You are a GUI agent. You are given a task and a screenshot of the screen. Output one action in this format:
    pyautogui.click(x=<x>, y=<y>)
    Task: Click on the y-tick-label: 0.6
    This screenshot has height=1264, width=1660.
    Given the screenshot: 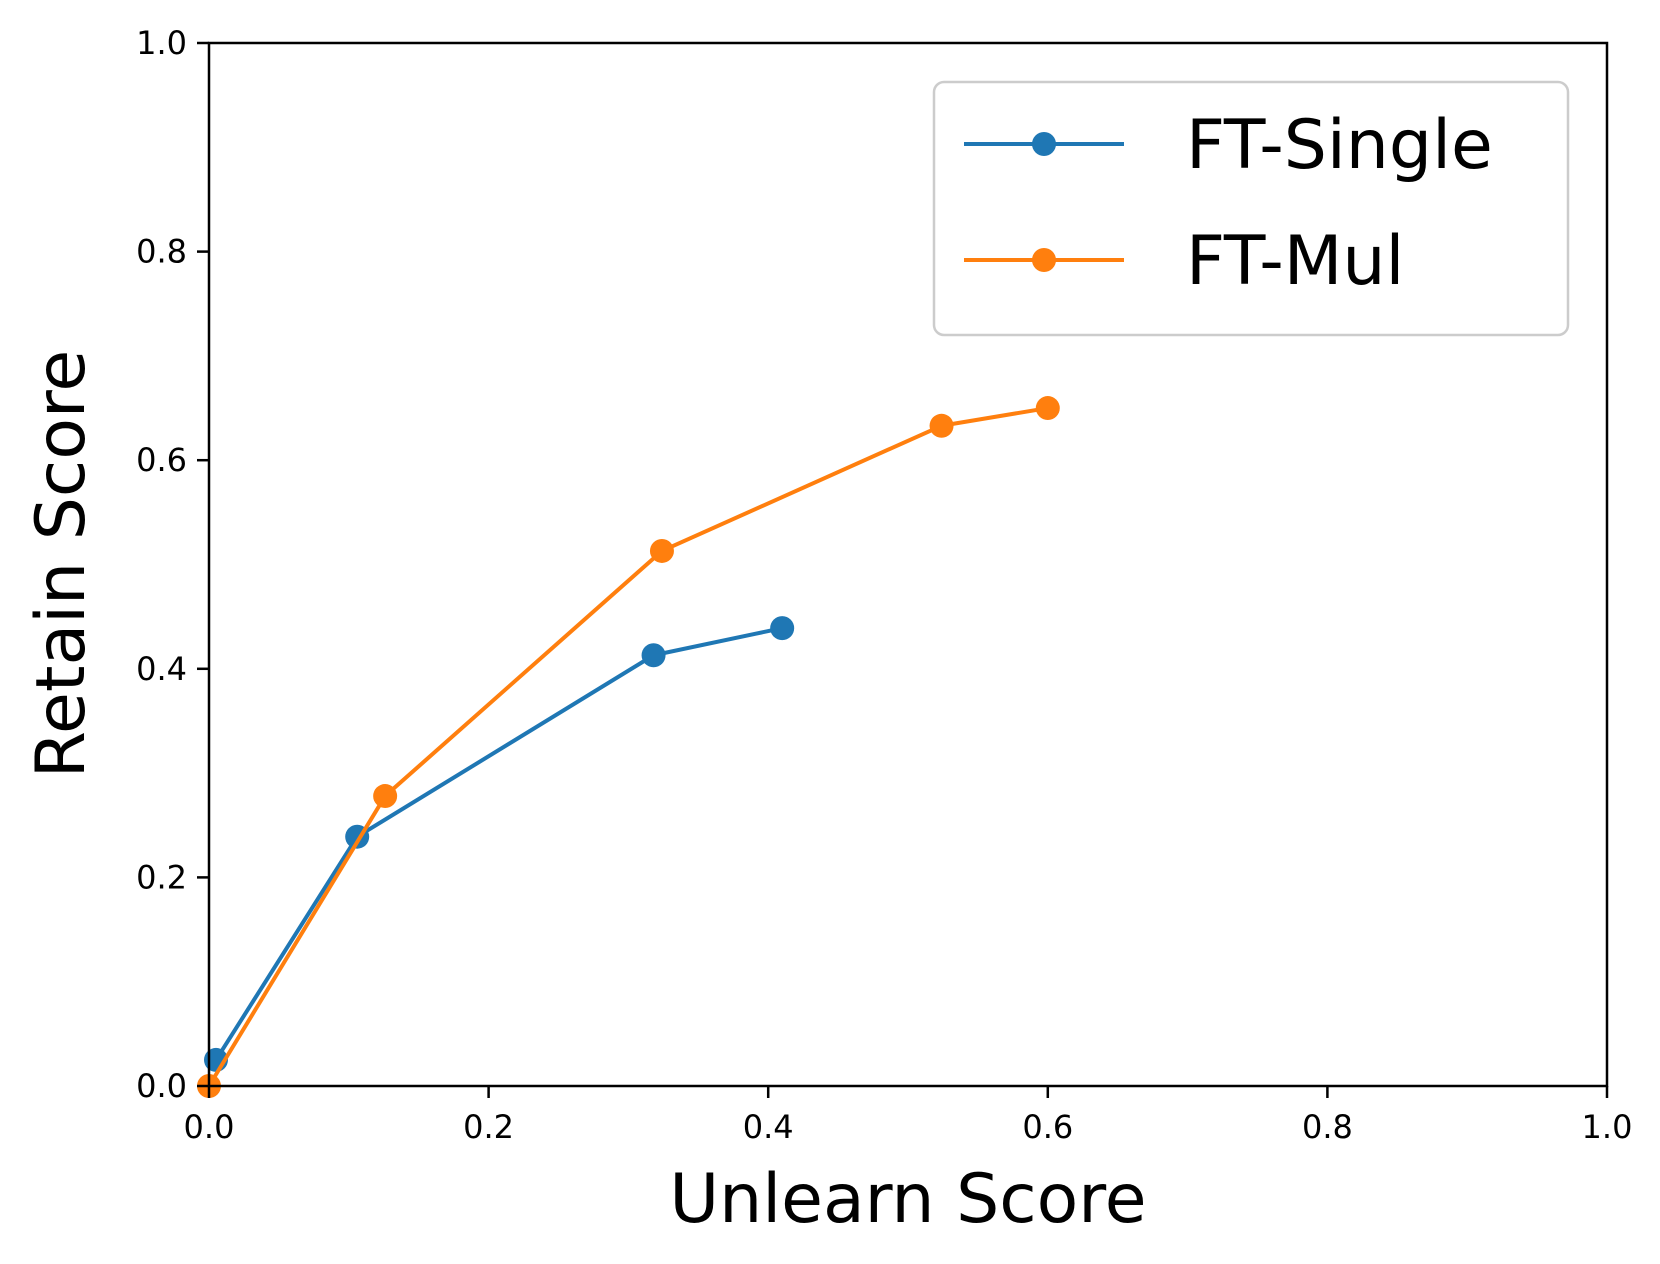 What is the action you would take?
    pyautogui.click(x=161, y=460)
    